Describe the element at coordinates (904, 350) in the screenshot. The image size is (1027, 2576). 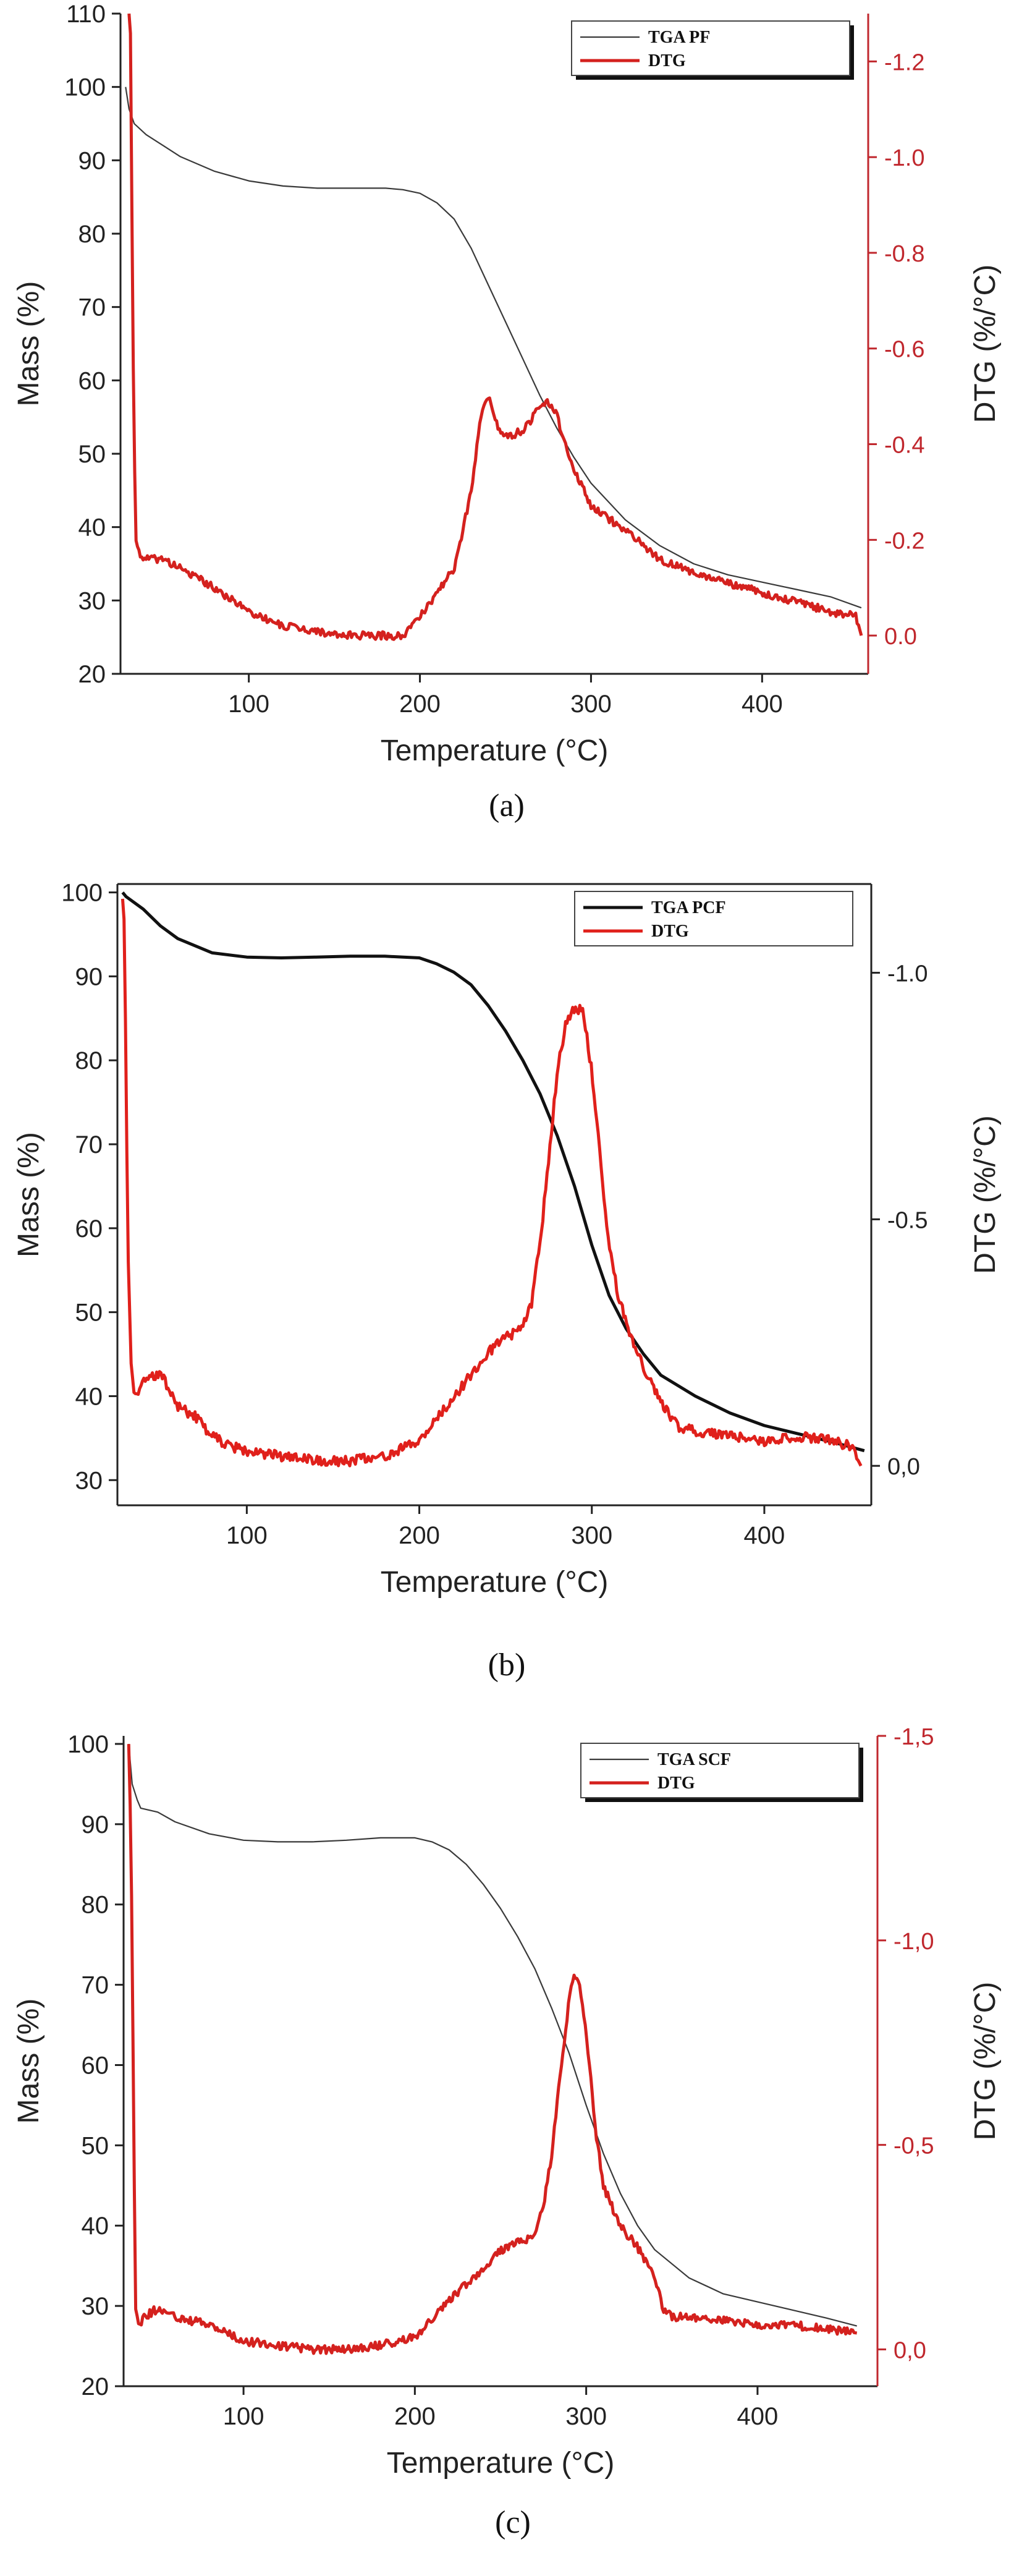
I see `y2-tick-label: -0.6` at that location.